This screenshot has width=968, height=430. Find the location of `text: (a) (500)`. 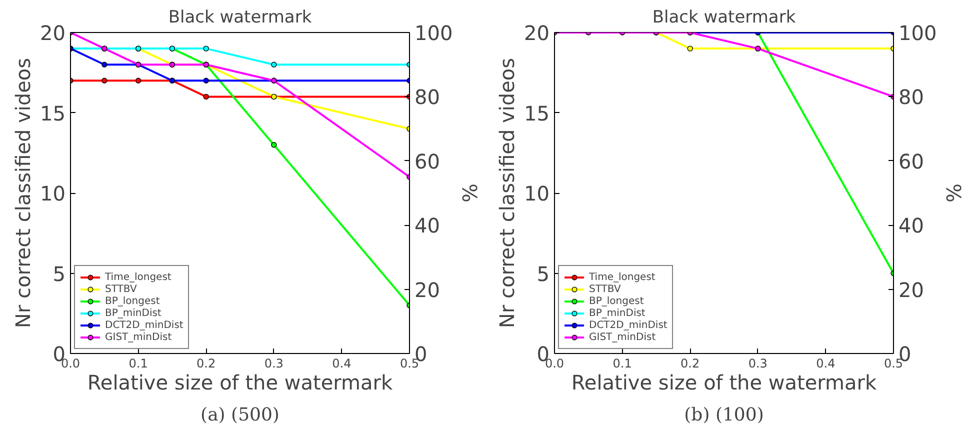

text: (a) (500) is located at coordinates (240, 415).